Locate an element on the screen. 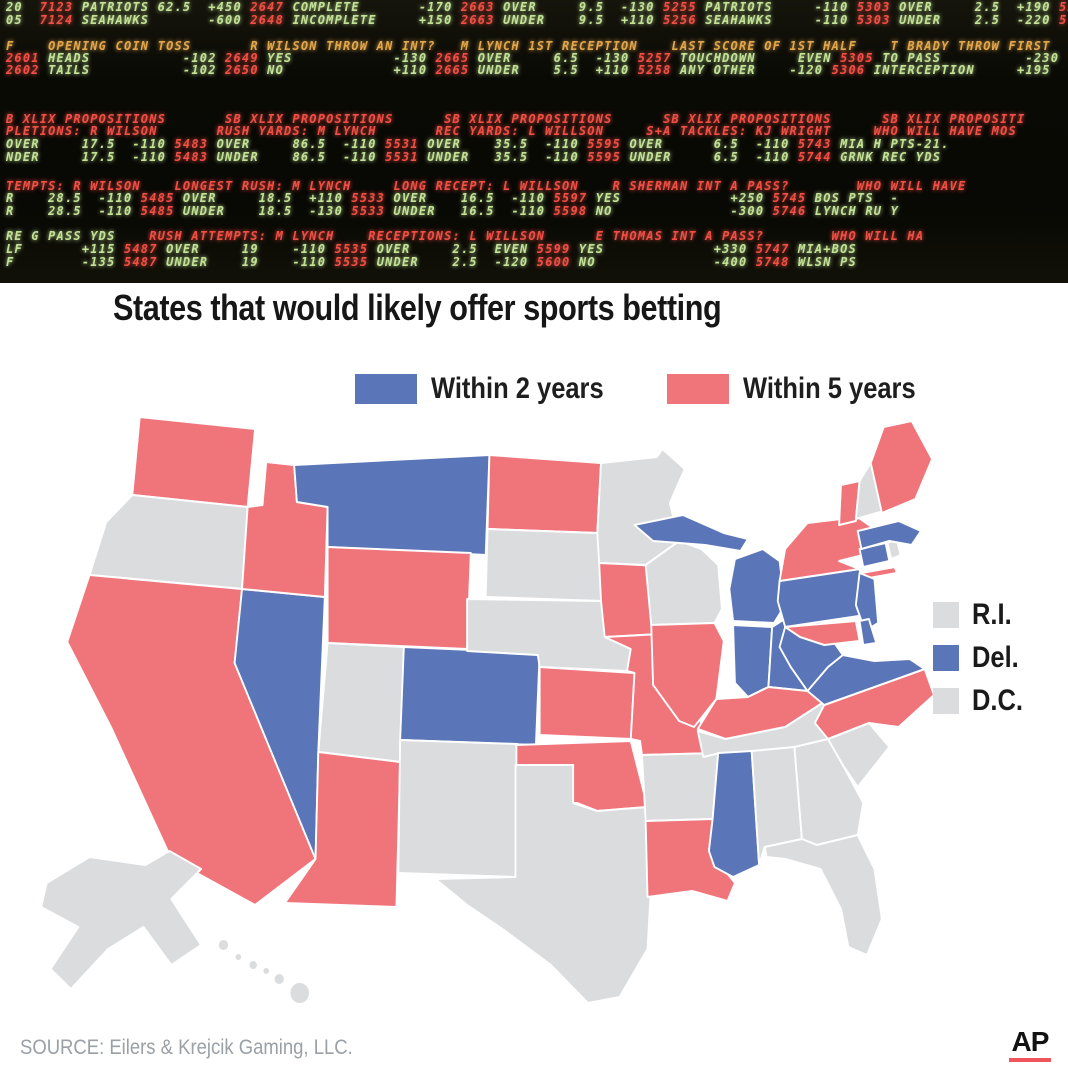 The width and height of the screenshot is (1068, 1068). state-mi-upper is located at coordinates (691, 533).